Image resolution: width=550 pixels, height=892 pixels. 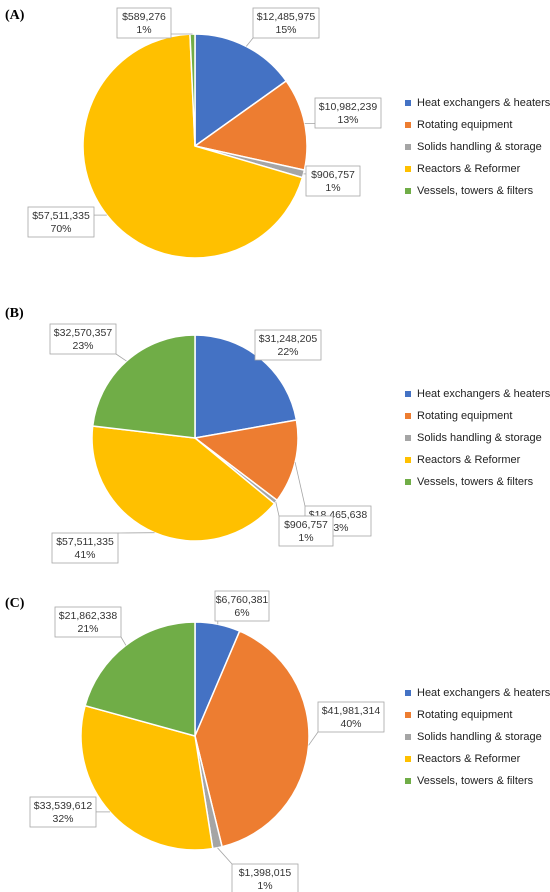 I want to click on data-label-value: $12,485,975, so click(x=286, y=17).